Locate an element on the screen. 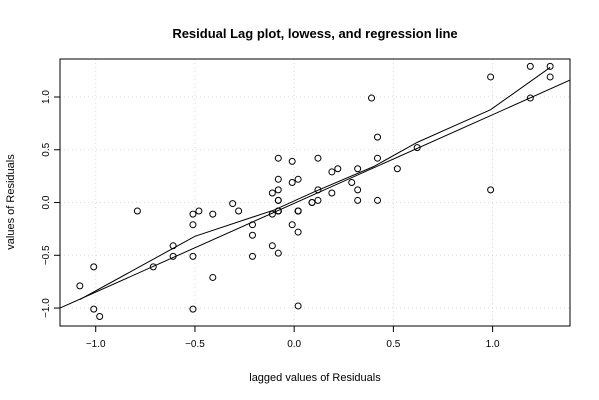  x-tick-label-0: −1.0 is located at coordinates (96, 344).